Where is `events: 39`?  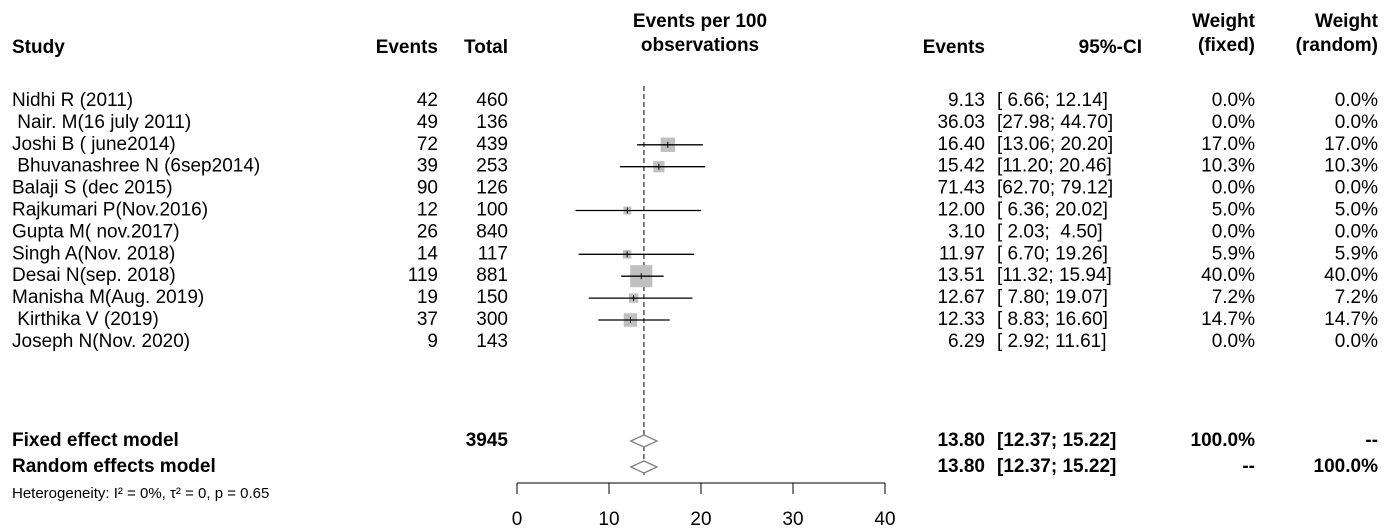
events: 39 is located at coordinates (427, 166).